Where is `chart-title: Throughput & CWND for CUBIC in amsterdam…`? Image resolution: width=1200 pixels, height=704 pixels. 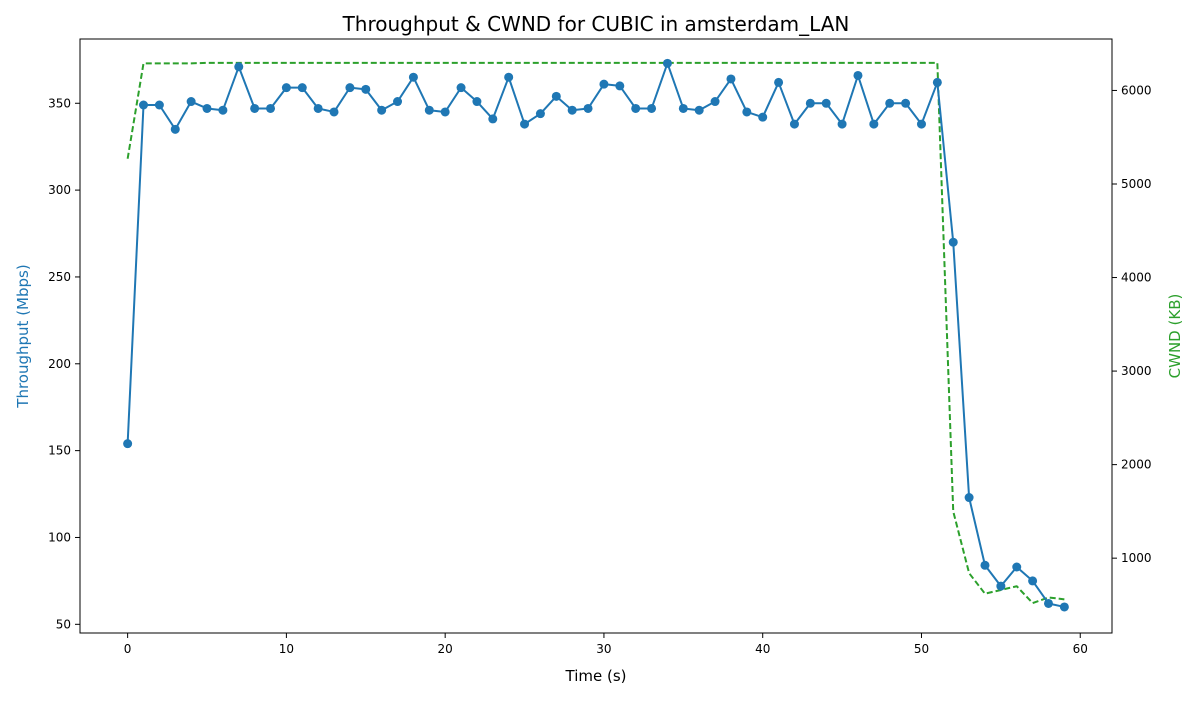 chart-title: Throughput & CWND for CUBIC in amsterdam… is located at coordinates (596, 24).